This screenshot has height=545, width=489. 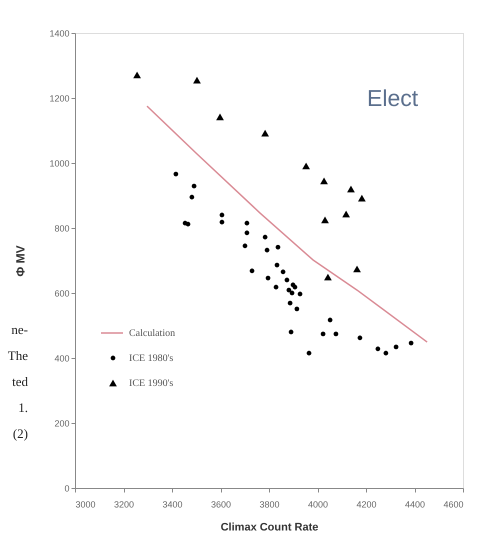 What do you see at coordinates (62, 423) in the screenshot?
I see `y-tick-label: 200` at bounding box center [62, 423].